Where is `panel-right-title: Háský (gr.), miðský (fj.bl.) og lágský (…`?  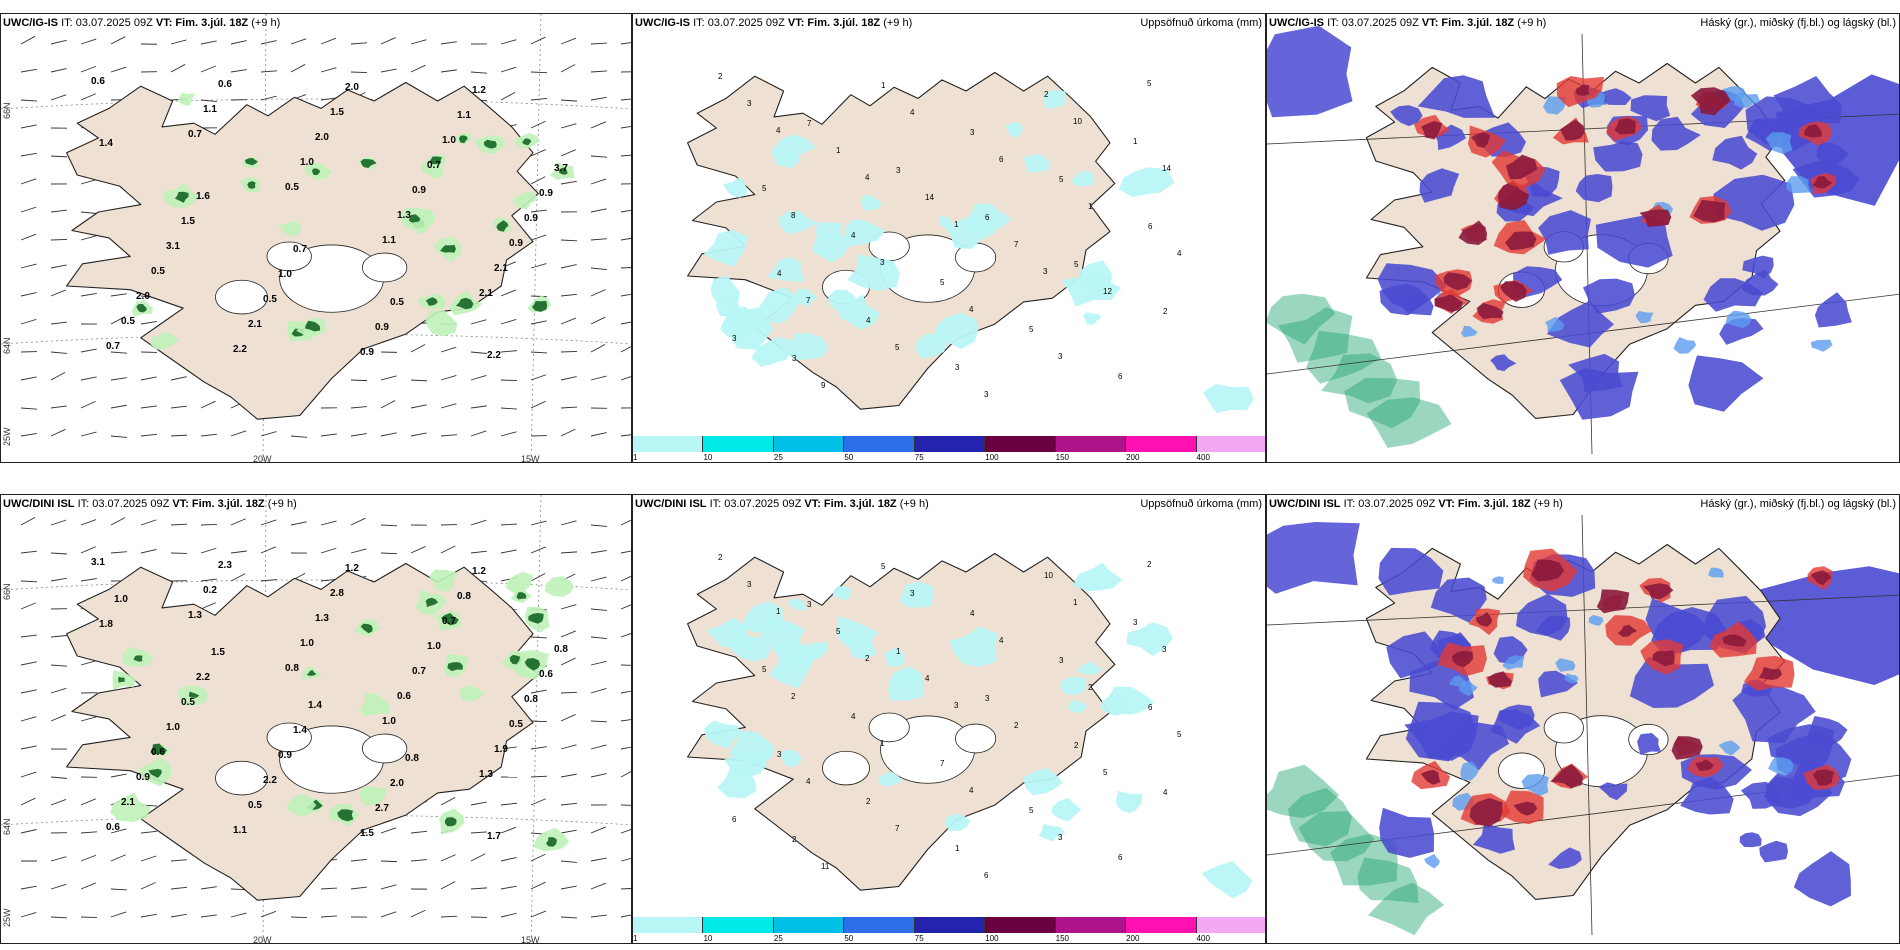
panel-right-title: Háský (gr.), miðský (fj.bl.) og lágský (… is located at coordinates (1798, 23).